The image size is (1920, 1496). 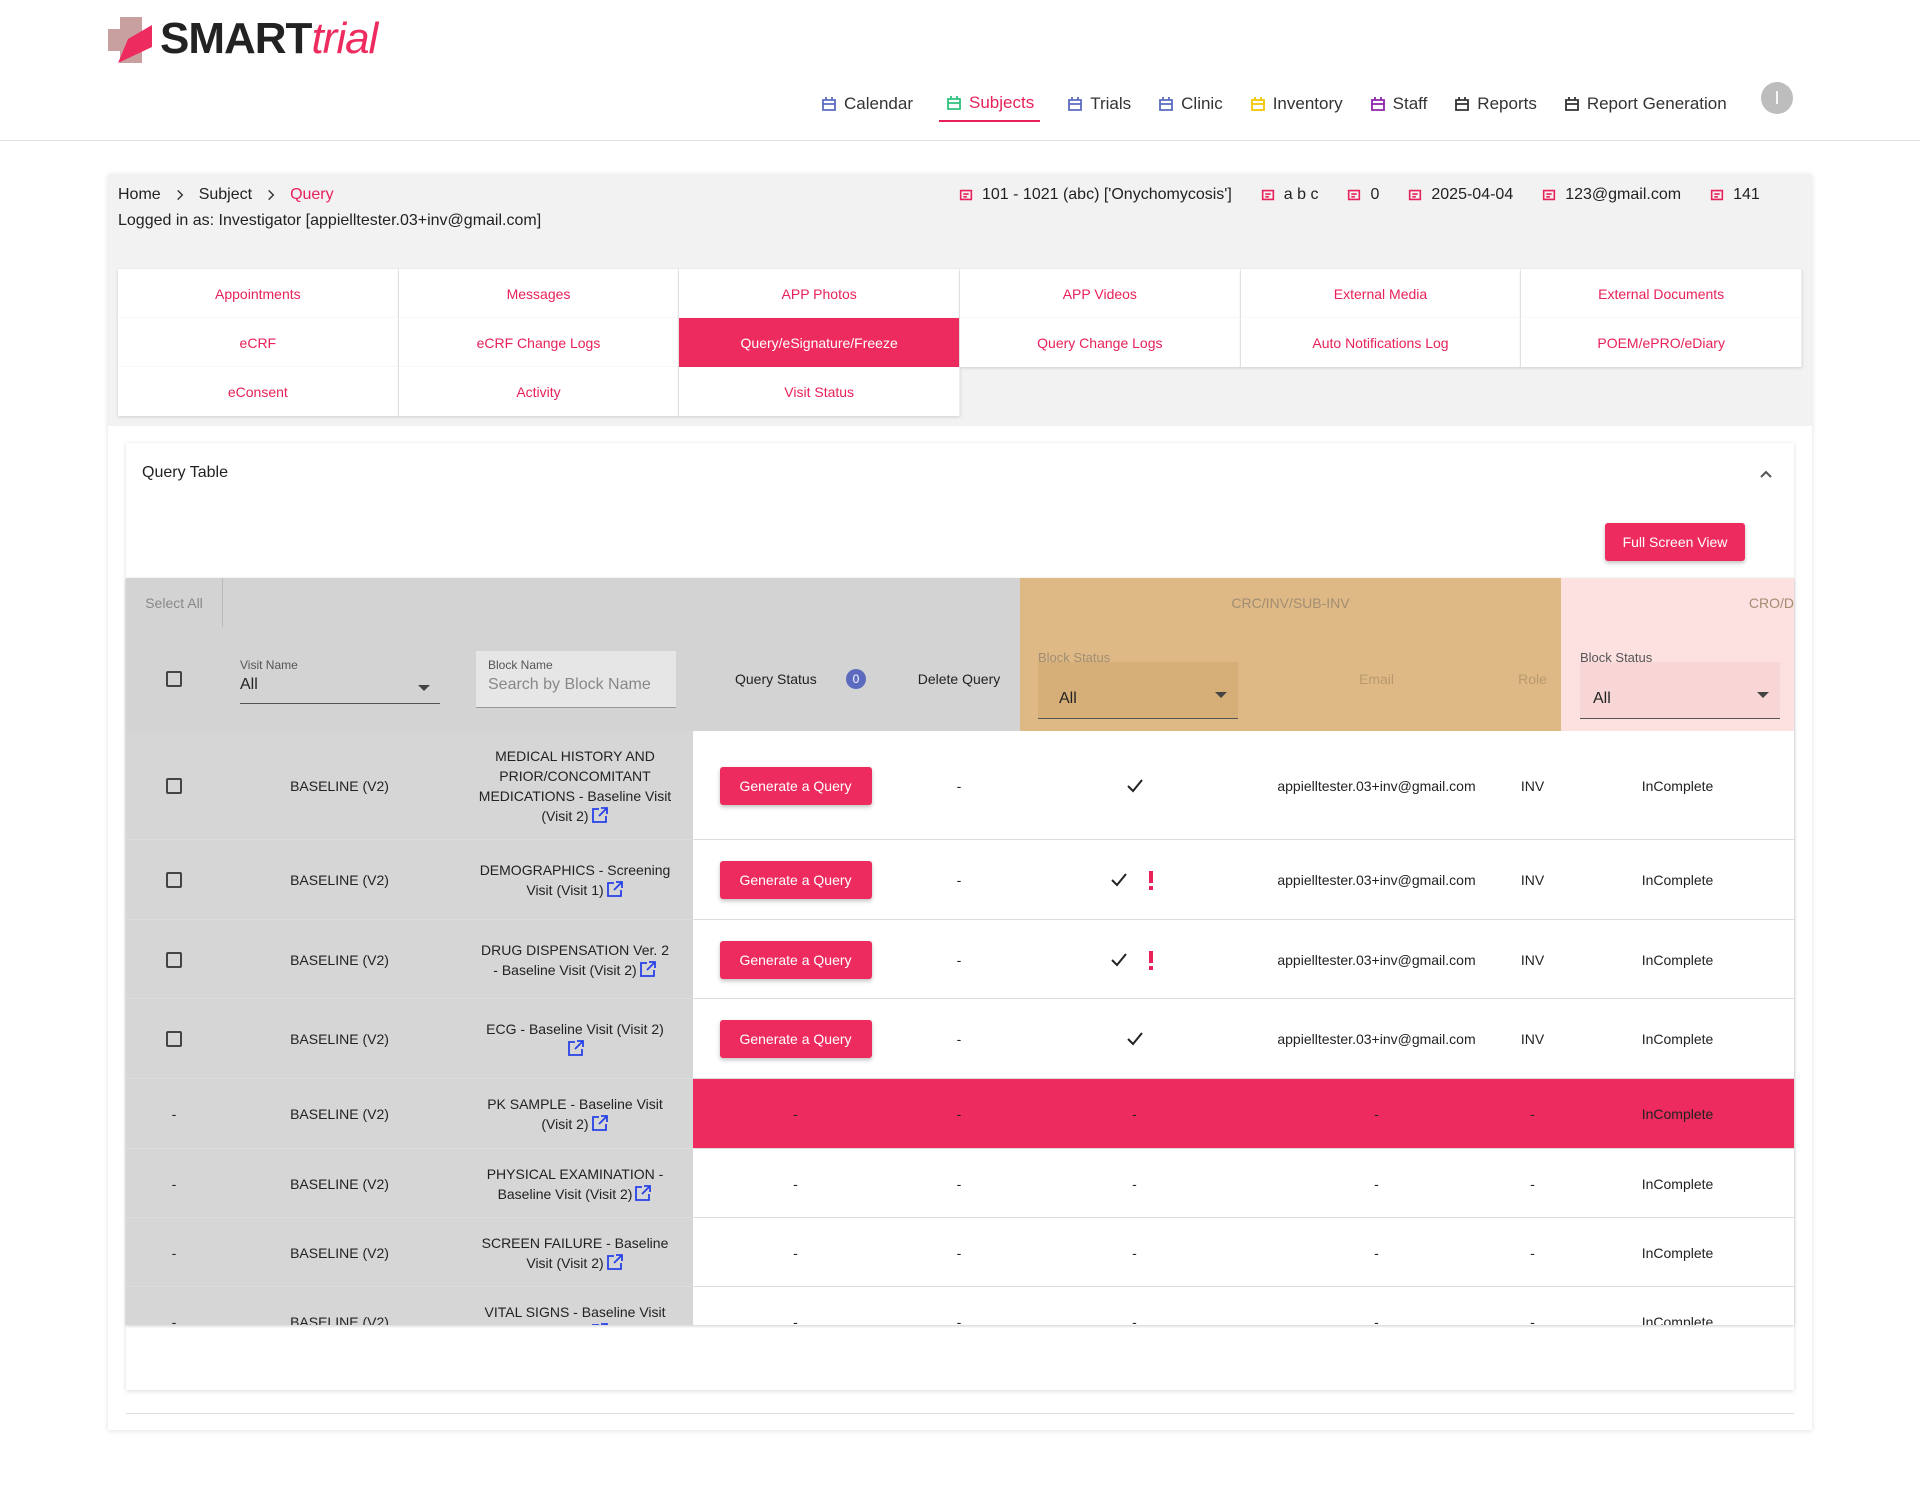 I want to click on nav-item: Calendar, so click(x=866, y=104).